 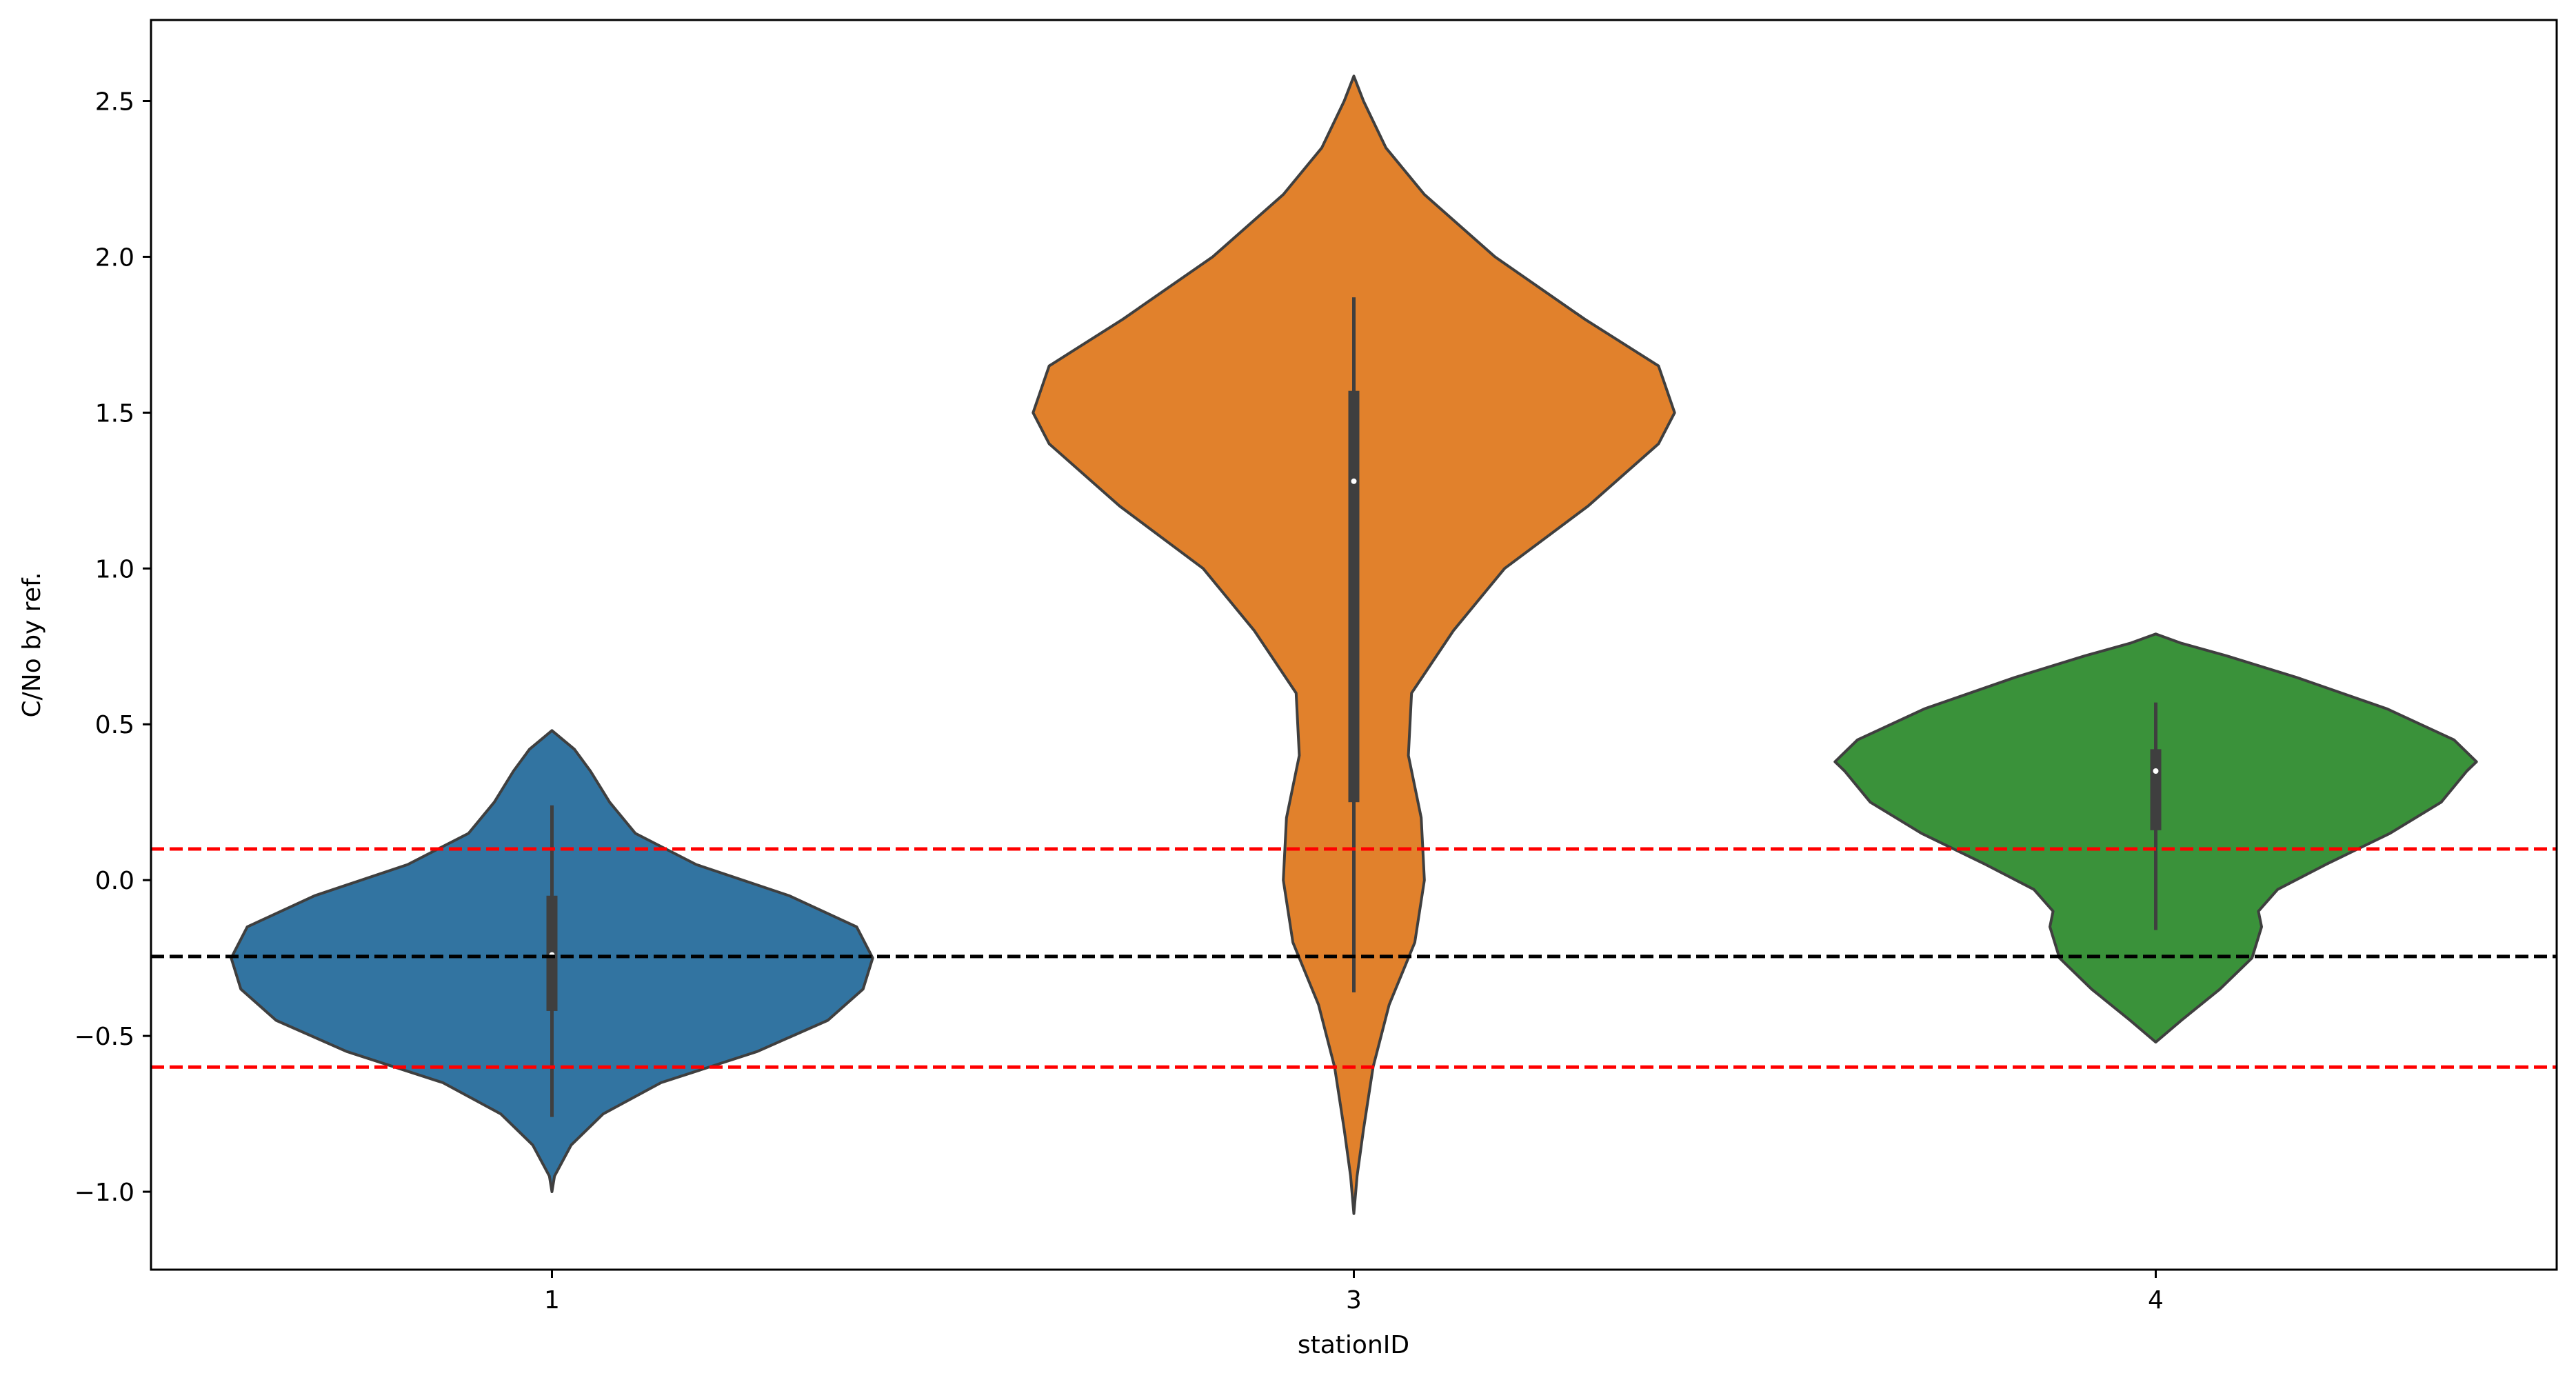 I want to click on y-tick-label: −1.0, so click(x=104, y=1193).